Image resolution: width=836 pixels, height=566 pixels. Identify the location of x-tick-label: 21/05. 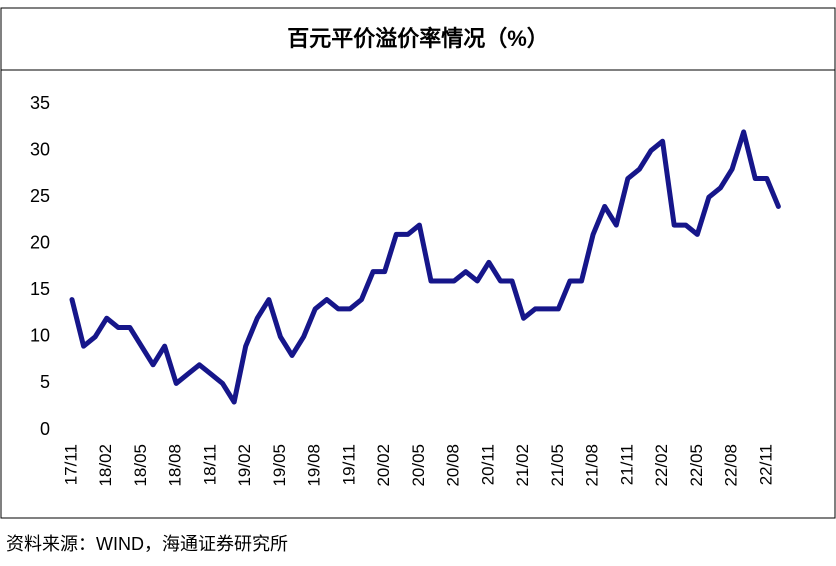
(557, 465).